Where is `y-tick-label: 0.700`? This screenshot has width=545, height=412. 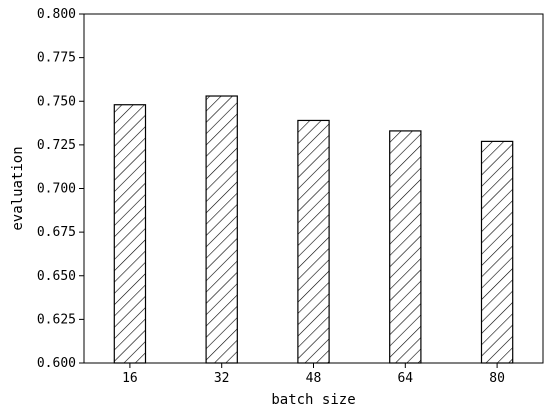 y-tick-label: 0.700 is located at coordinates (56, 189).